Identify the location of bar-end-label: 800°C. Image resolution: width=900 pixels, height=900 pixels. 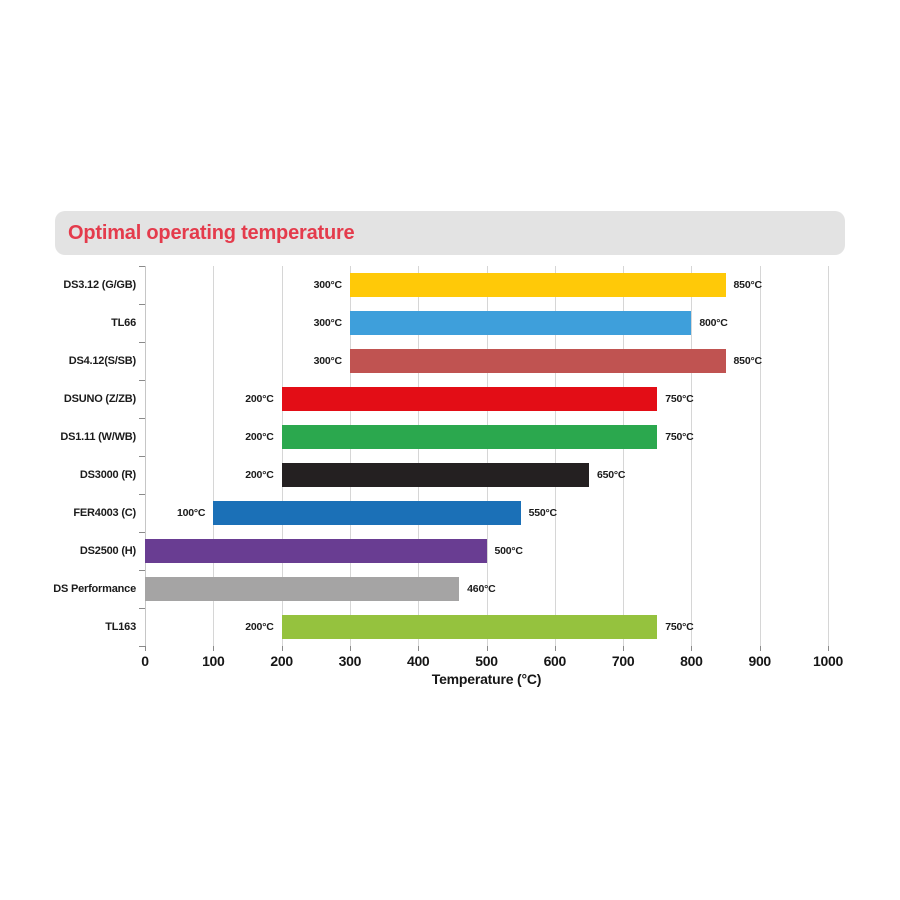
(713, 323).